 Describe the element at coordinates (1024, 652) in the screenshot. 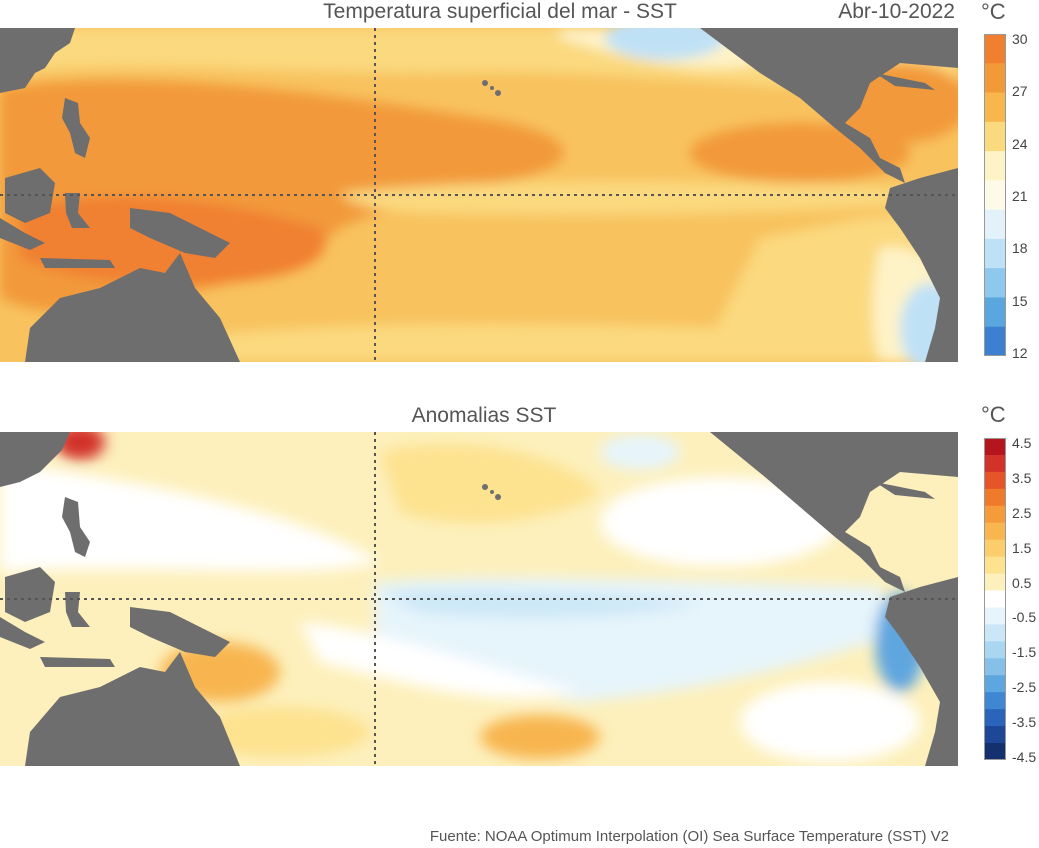

I see `anomaly-colorbar-tick-label: -1.5` at that location.